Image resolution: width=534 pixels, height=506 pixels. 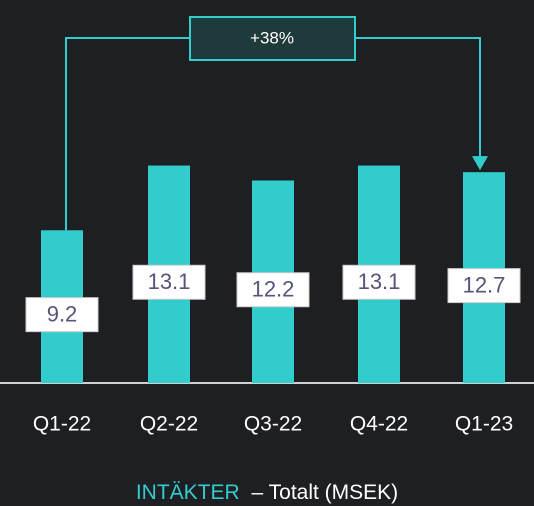 I want to click on x-tick-label: Q1-22, so click(x=62, y=424).